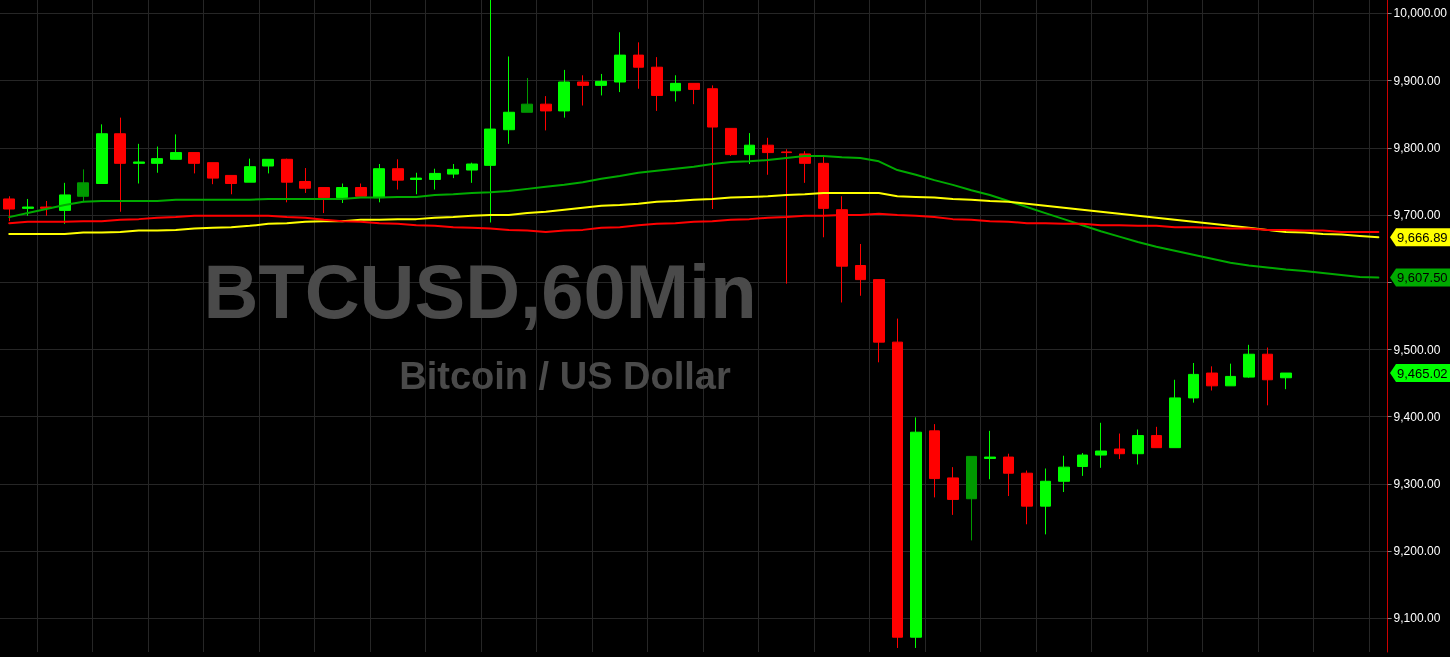 Image resolution: width=1450 pixels, height=657 pixels. I want to click on y-tick-label: 9,500.00, so click(1417, 349).